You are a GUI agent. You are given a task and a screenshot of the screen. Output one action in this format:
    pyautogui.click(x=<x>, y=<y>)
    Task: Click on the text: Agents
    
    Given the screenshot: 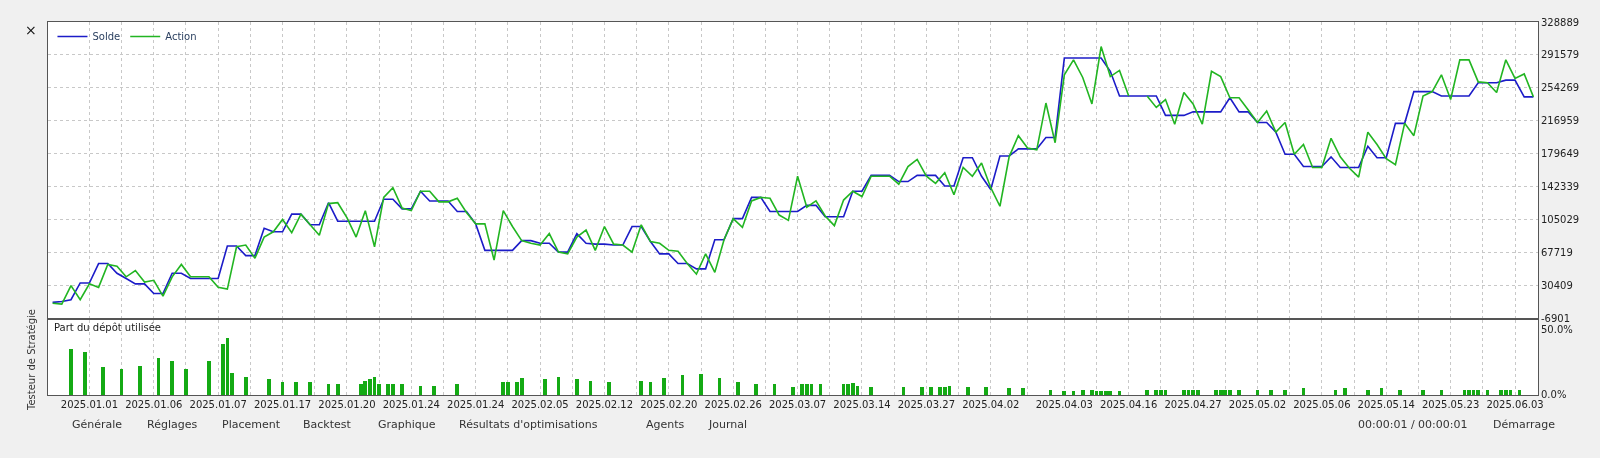 What is the action you would take?
    pyautogui.click(x=665, y=424)
    